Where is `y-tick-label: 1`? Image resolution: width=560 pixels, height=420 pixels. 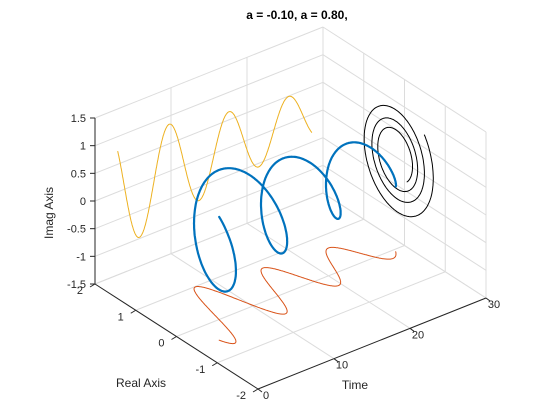 y-tick-label: 1 is located at coordinates (121, 317).